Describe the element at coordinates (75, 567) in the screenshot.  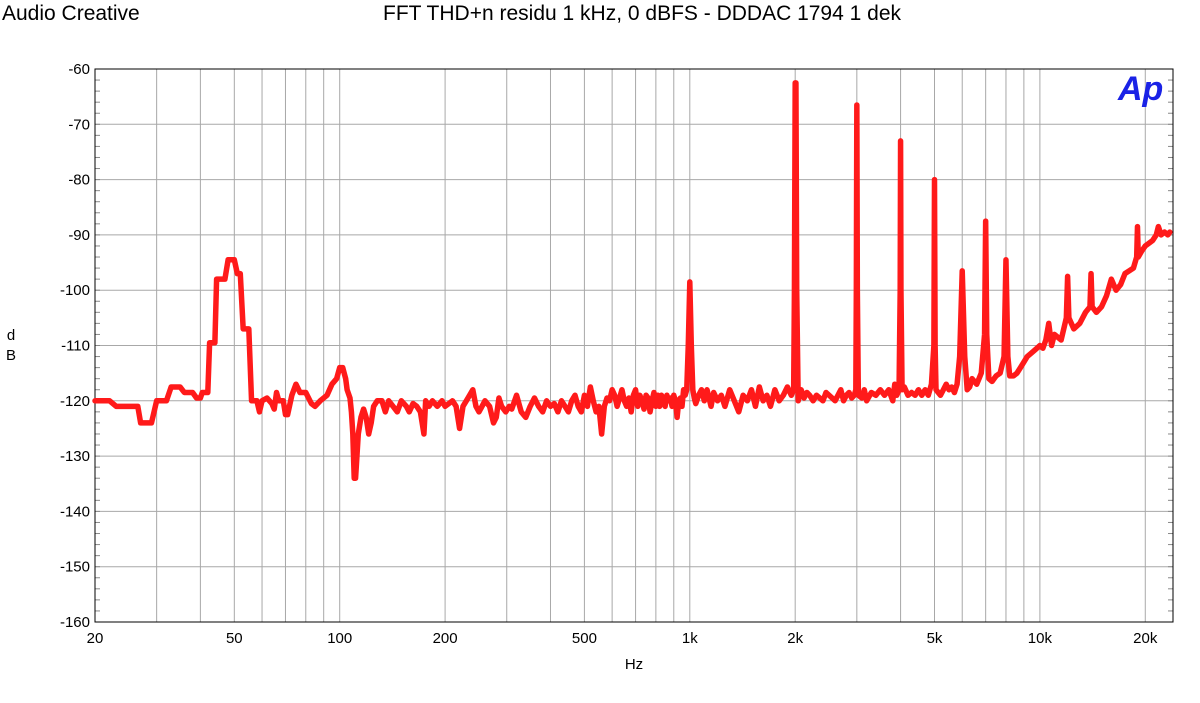
I see `y-tick-label: -150` at that location.